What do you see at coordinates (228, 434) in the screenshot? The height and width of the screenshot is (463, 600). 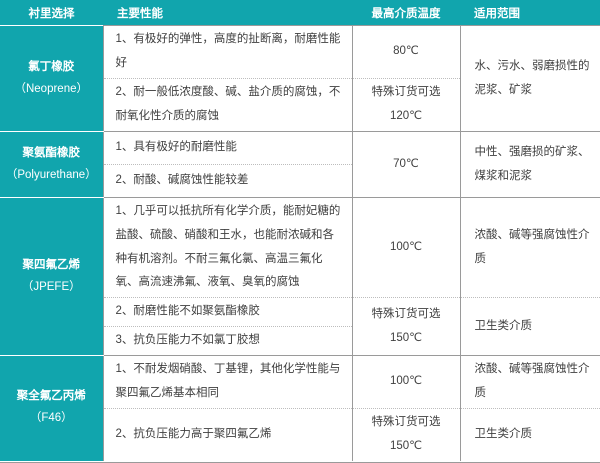 I see `performance-cell: 2、抗负压能力高于聚四氟乙烯` at bounding box center [228, 434].